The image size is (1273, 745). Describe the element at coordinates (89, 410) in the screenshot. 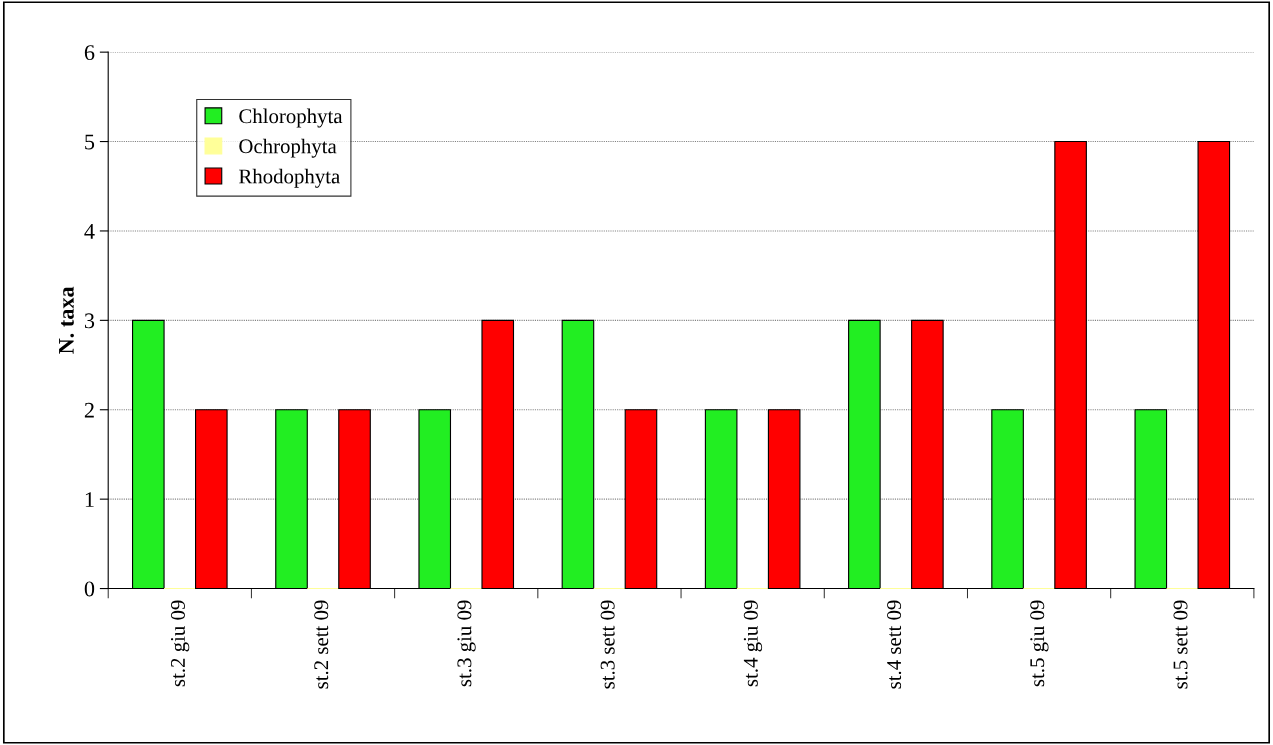

I see `y-tick-label: 2` at that location.